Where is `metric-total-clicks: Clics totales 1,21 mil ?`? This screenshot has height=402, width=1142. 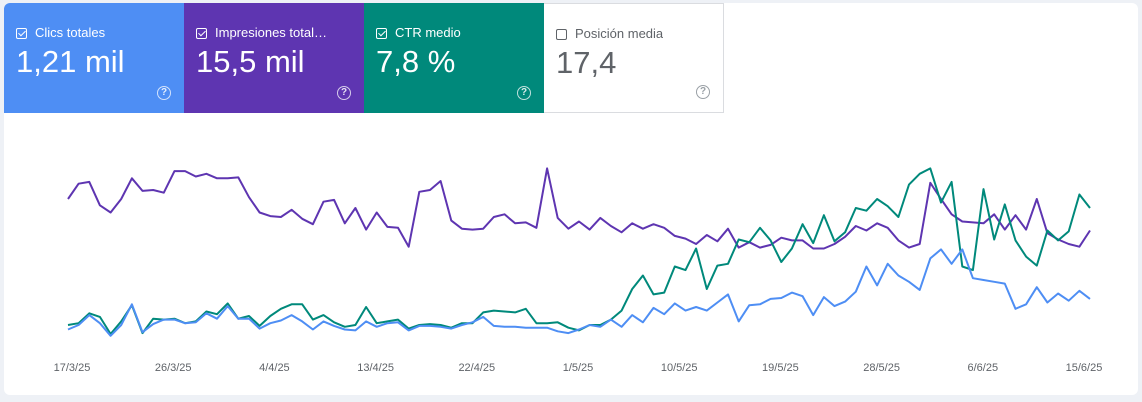 metric-total-clicks: Clics totales 1,21 mil ? is located at coordinates (94, 58).